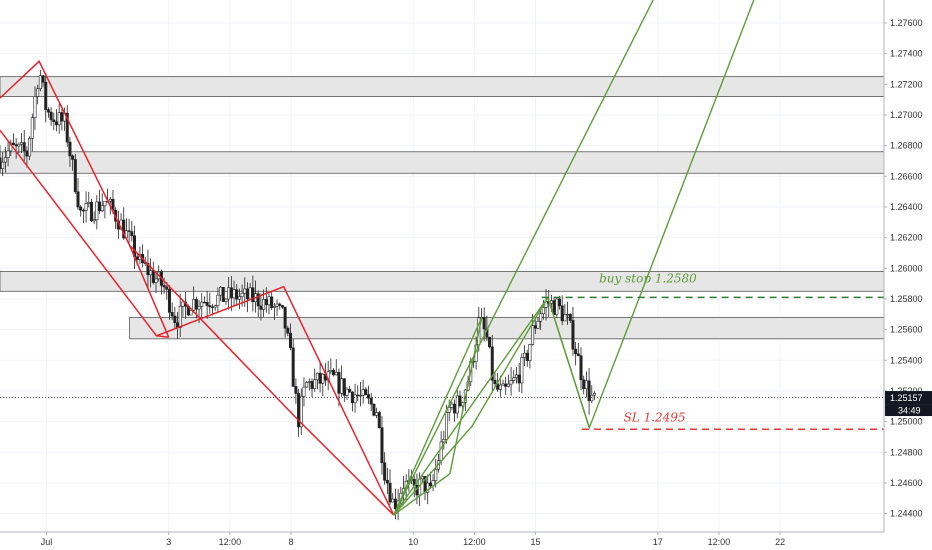  I want to click on y-tick-label: 1.25800, so click(906, 299).